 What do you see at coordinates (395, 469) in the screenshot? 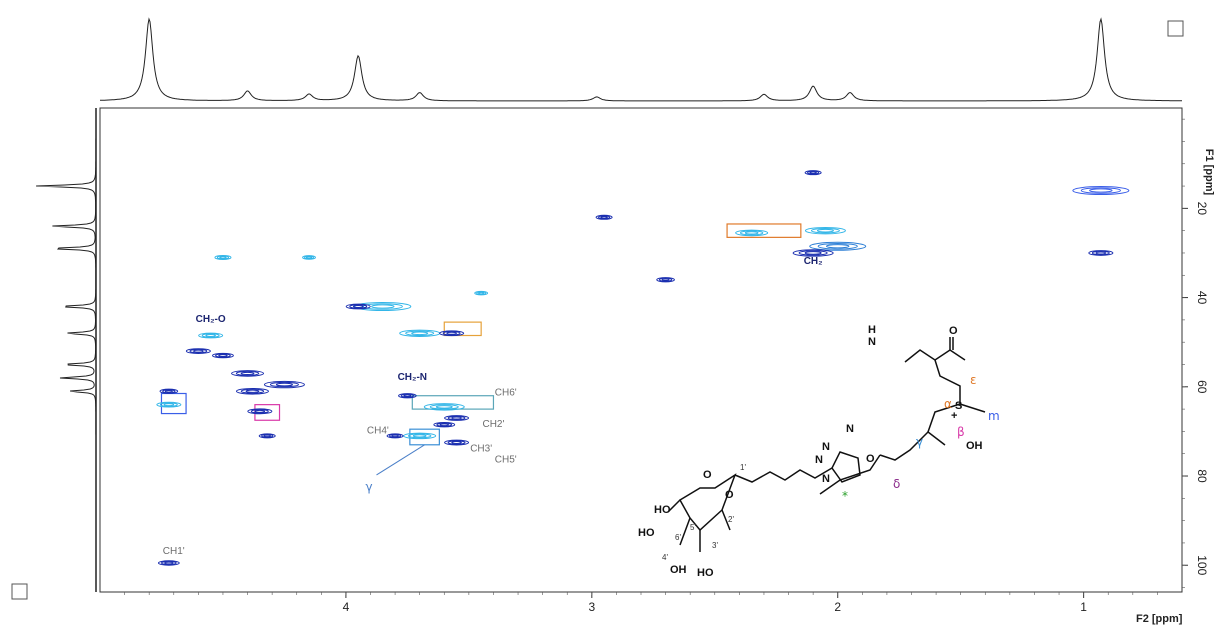
I see `gamma-annotation: γ` at bounding box center [395, 469].